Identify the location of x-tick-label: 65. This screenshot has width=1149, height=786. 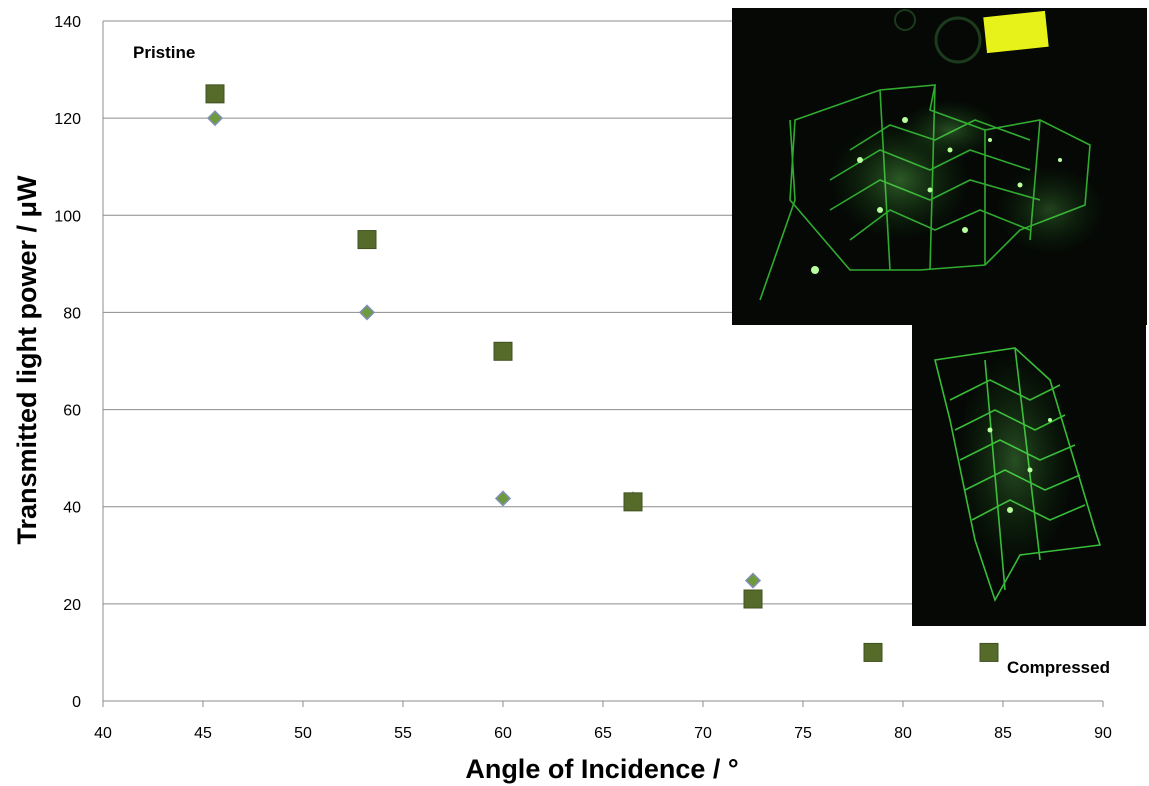
(603, 733).